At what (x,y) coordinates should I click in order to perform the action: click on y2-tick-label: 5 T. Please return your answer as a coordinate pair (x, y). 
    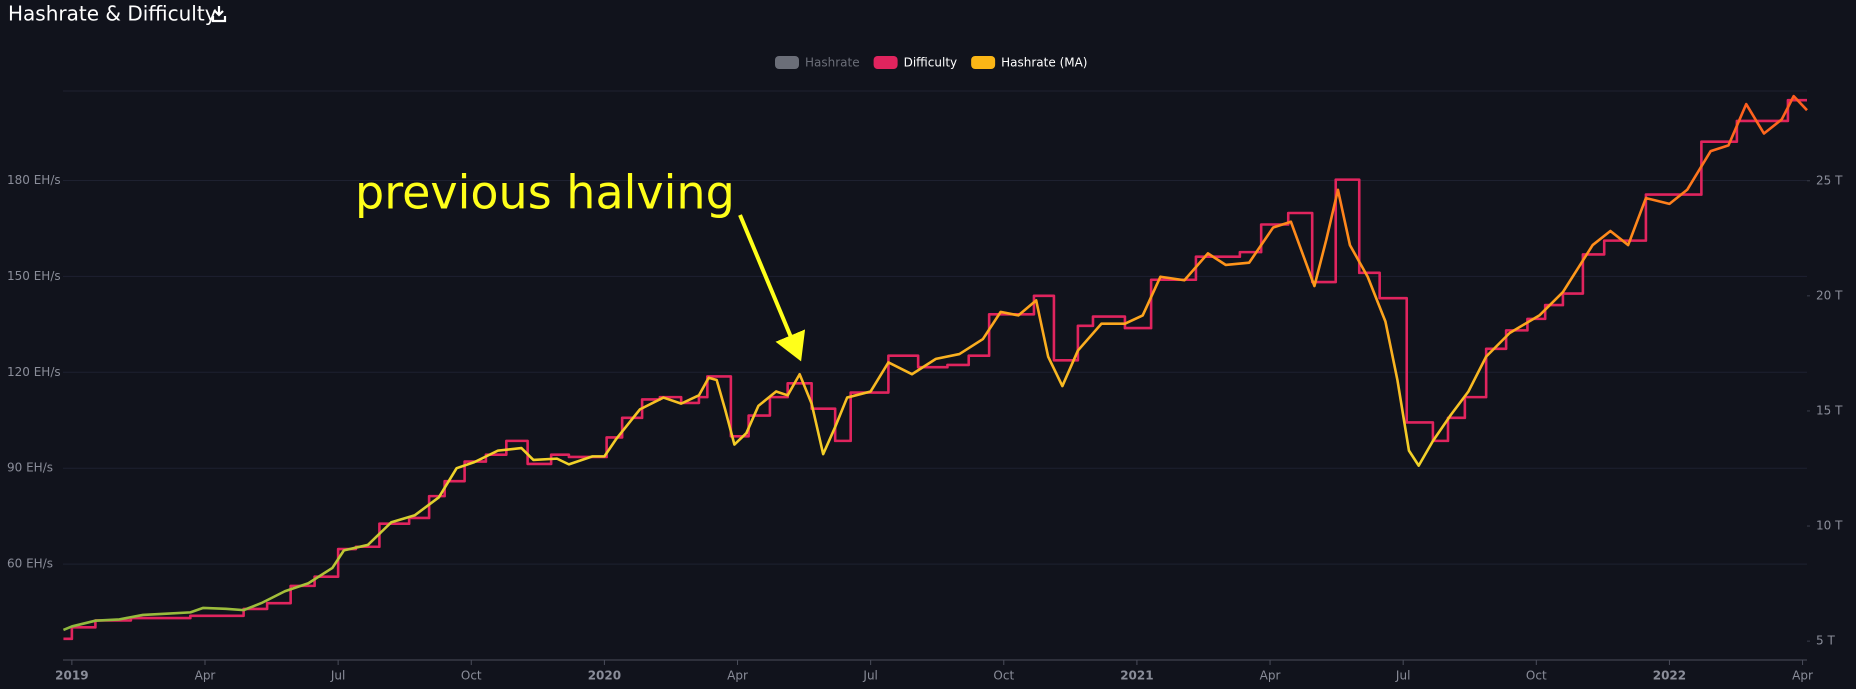
    Looking at the image, I should click on (1825, 641).